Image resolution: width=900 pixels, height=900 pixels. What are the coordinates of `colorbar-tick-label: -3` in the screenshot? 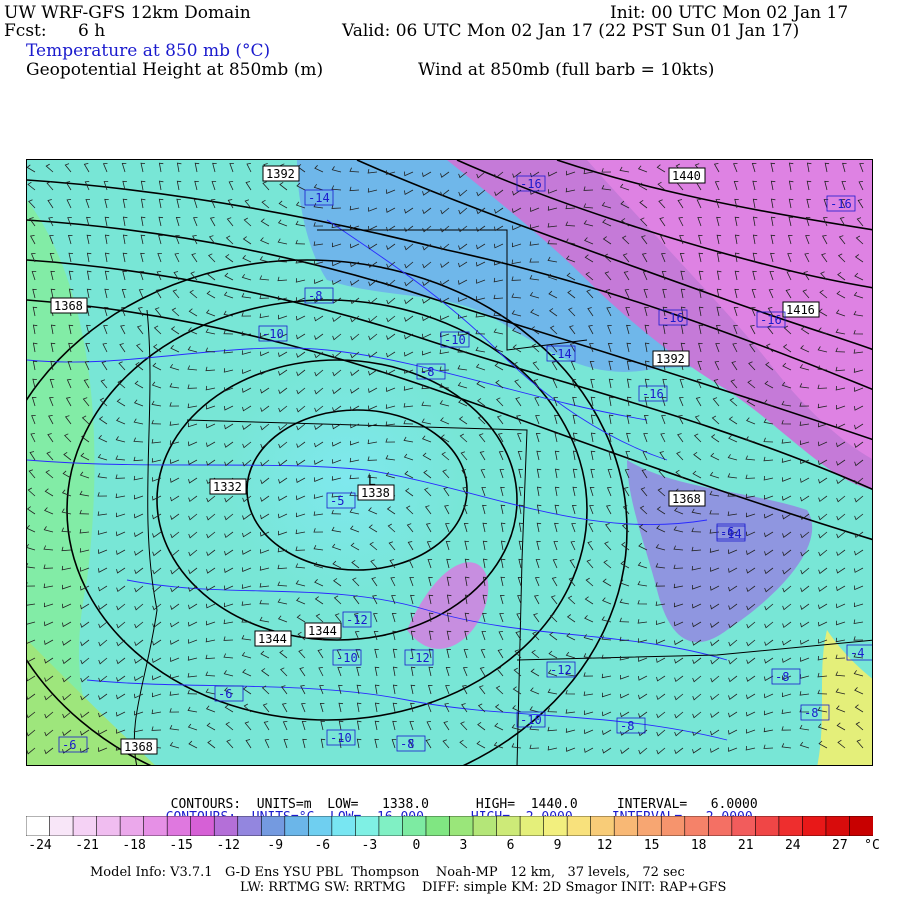 It's located at (369, 845).